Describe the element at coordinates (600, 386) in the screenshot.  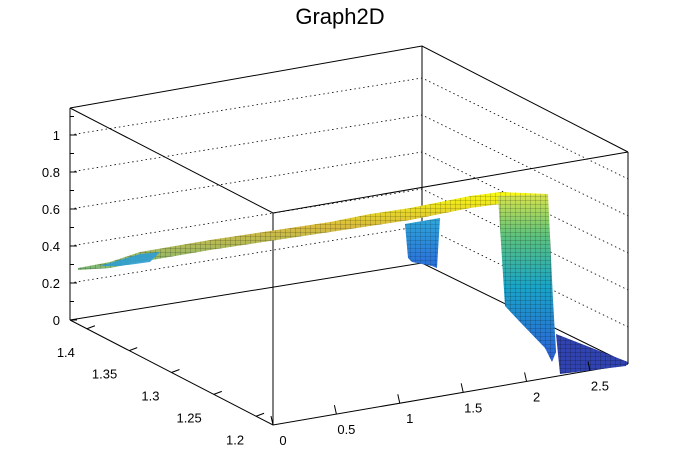
I see `x-tick-label: 2.5` at that location.